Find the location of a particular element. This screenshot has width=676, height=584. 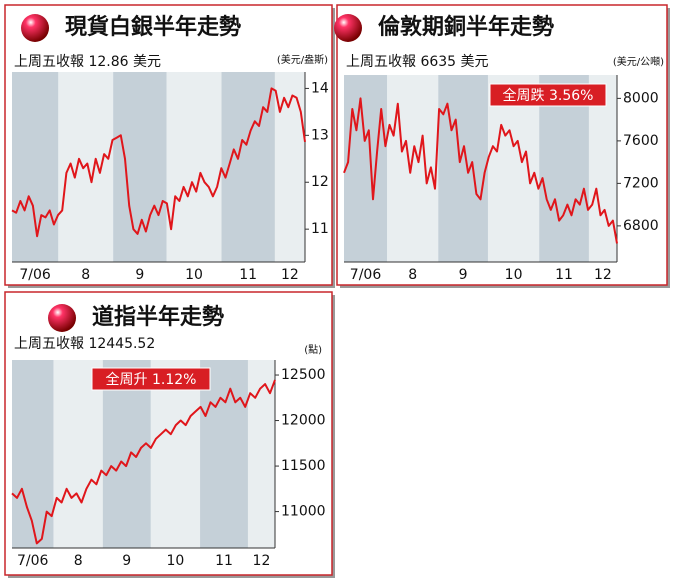

y-tick-label: 7200 is located at coordinates (641, 183).